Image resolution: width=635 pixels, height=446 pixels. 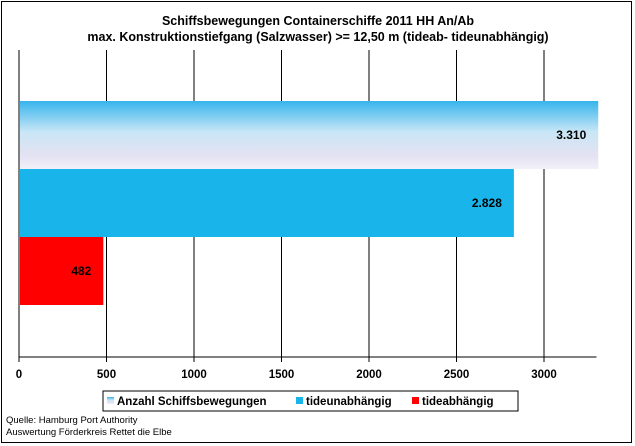 I want to click on x-tick-label: 2500, so click(x=457, y=375).